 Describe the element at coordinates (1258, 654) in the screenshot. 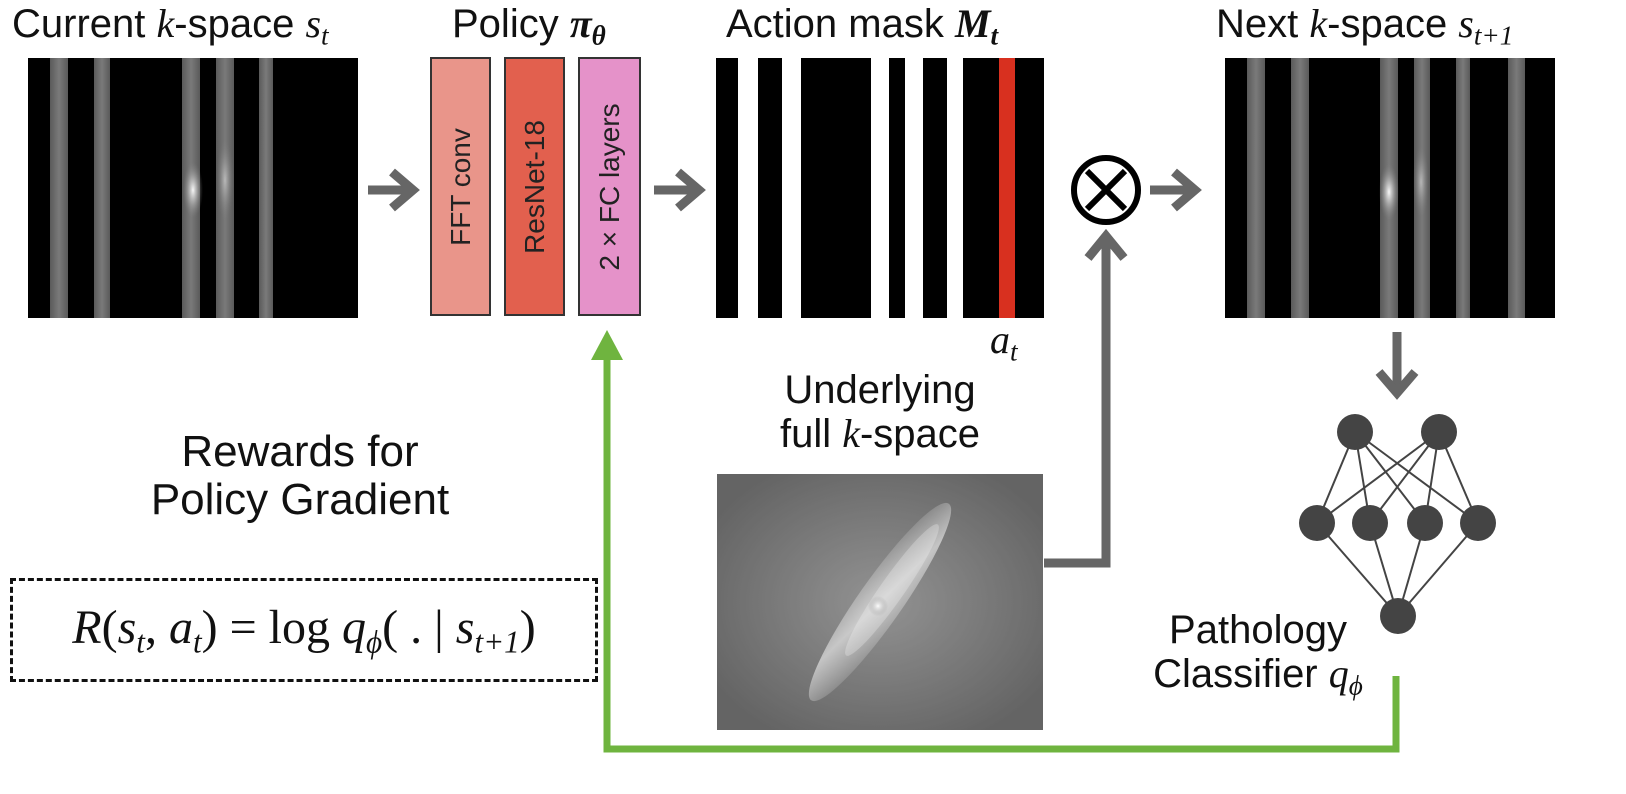

I see `classifier-title: Pathology Classifier qϕ` at that location.